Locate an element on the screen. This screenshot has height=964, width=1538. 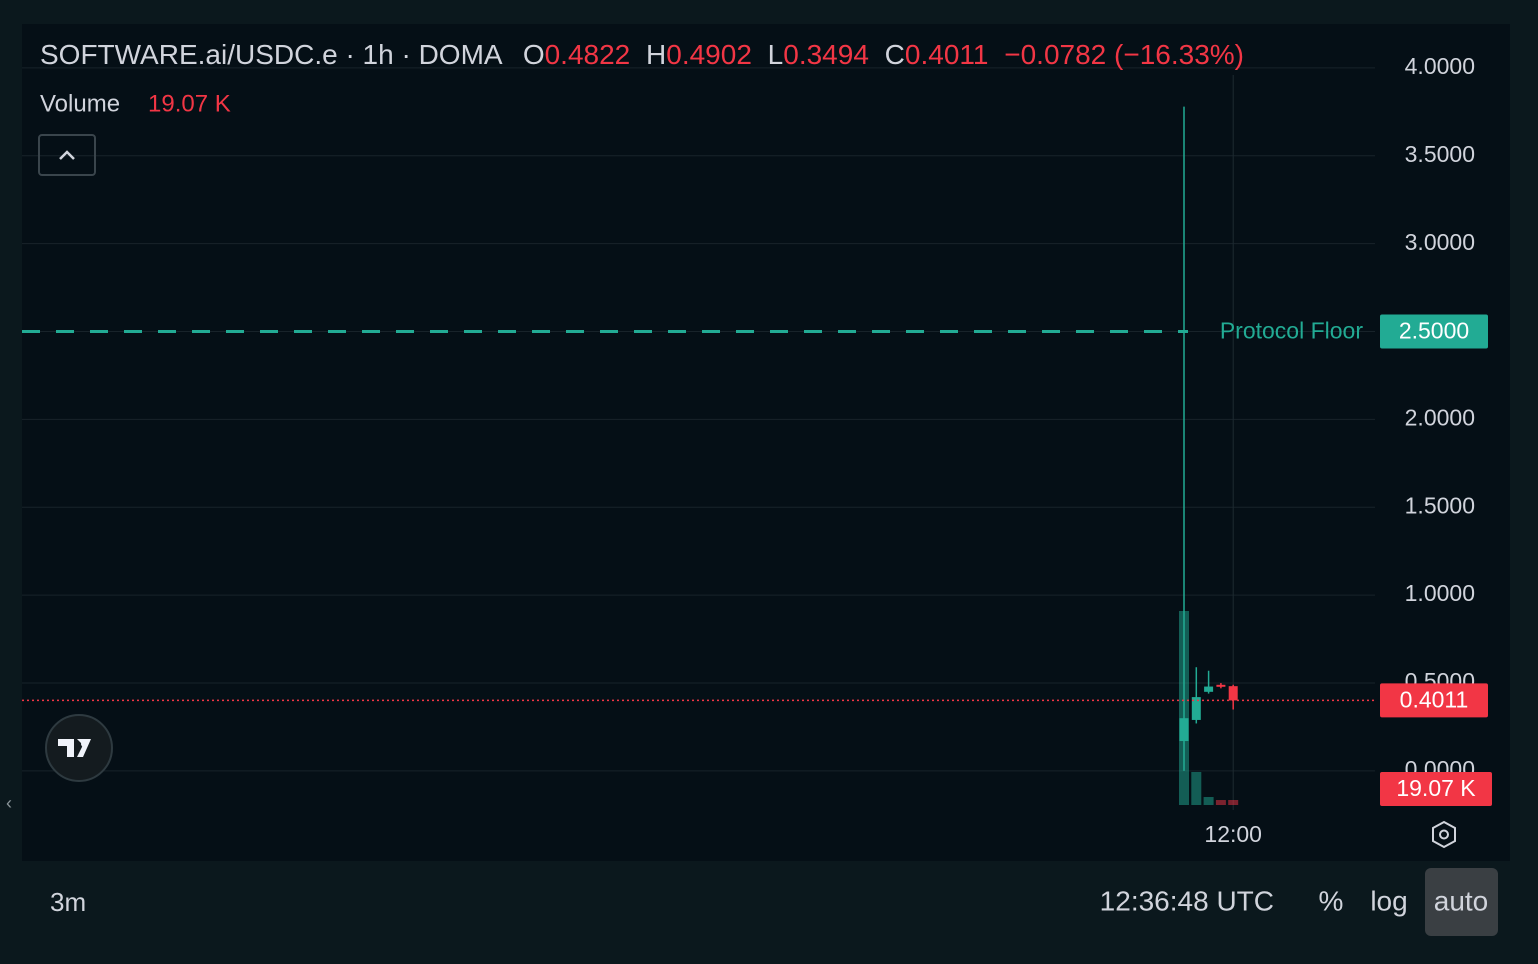
protocol-floor-tag is located at coordinates (1434, 331).